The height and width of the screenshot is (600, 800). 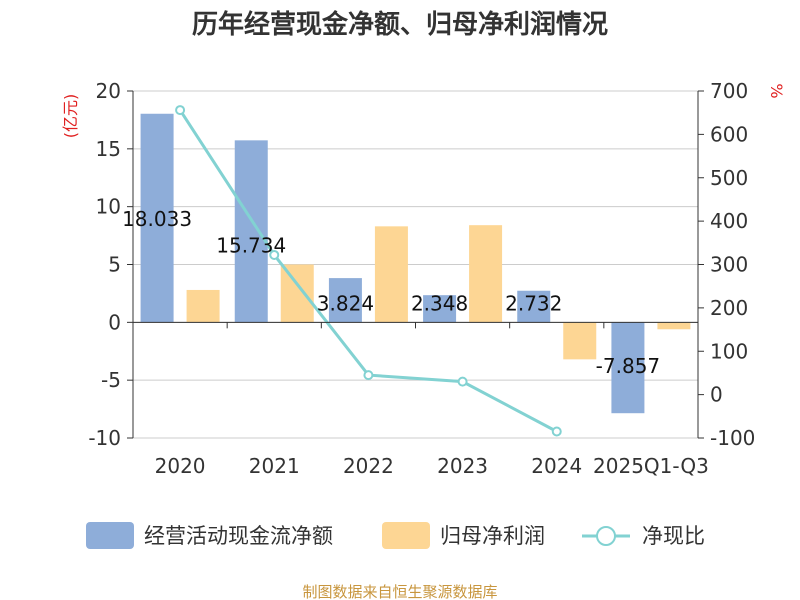 What do you see at coordinates (114, 265) in the screenshot?
I see `y-left-tick-label: 5` at bounding box center [114, 265].